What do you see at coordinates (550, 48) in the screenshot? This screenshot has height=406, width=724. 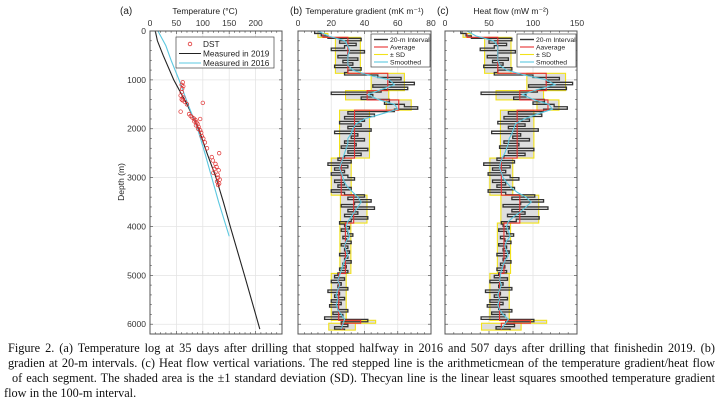 I see `legend-label: Aaverage` at bounding box center [550, 48].